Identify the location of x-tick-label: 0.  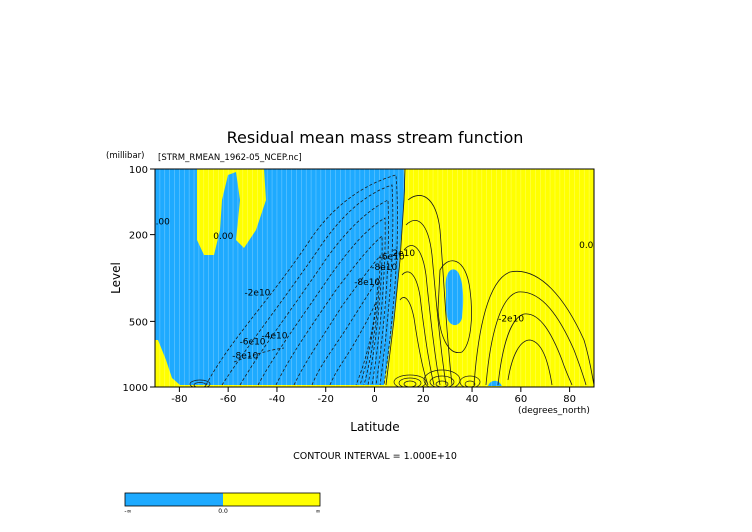
(374, 399).